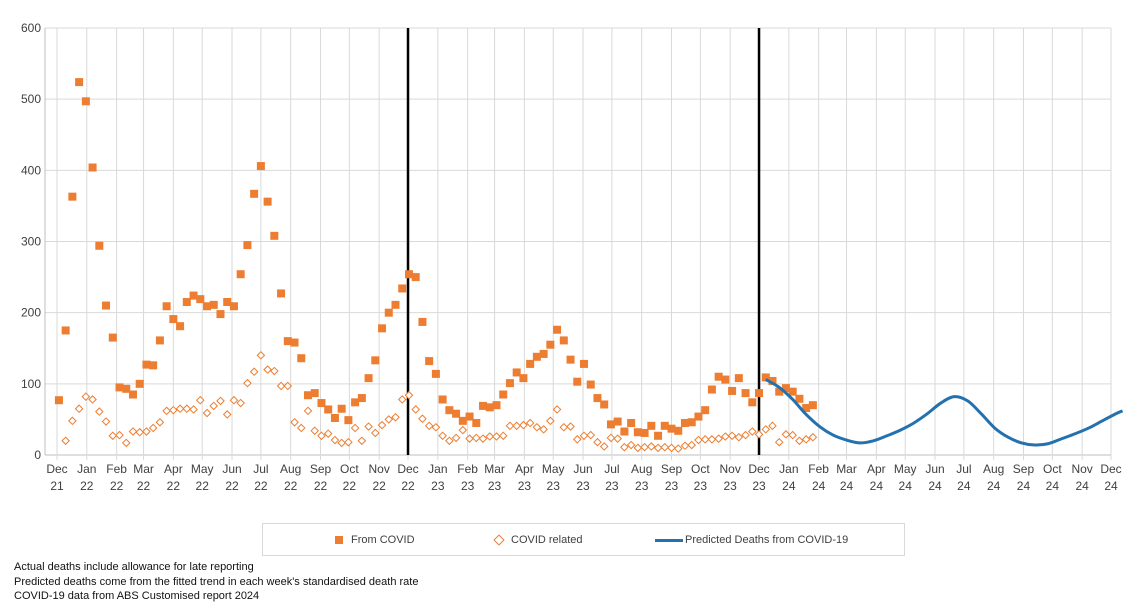 The image size is (1141, 612). Describe the element at coordinates (31, 242) in the screenshot. I see `y-tick-label: 300` at that location.